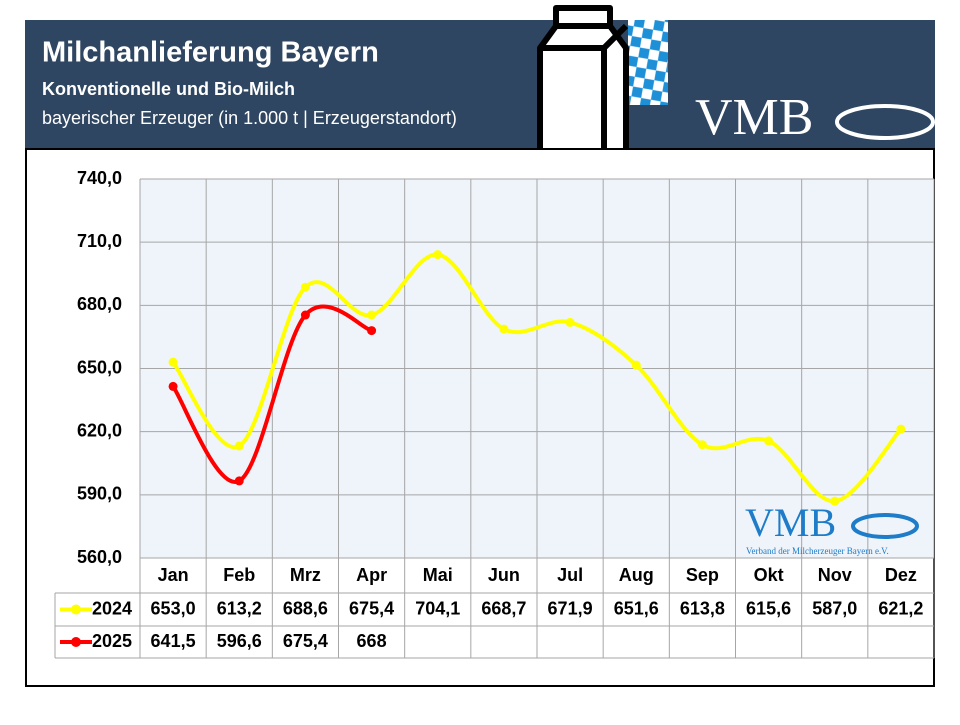 The width and height of the screenshot is (960, 725). What do you see at coordinates (99, 430) in the screenshot?
I see `y-tick-label: 620,0` at bounding box center [99, 430].